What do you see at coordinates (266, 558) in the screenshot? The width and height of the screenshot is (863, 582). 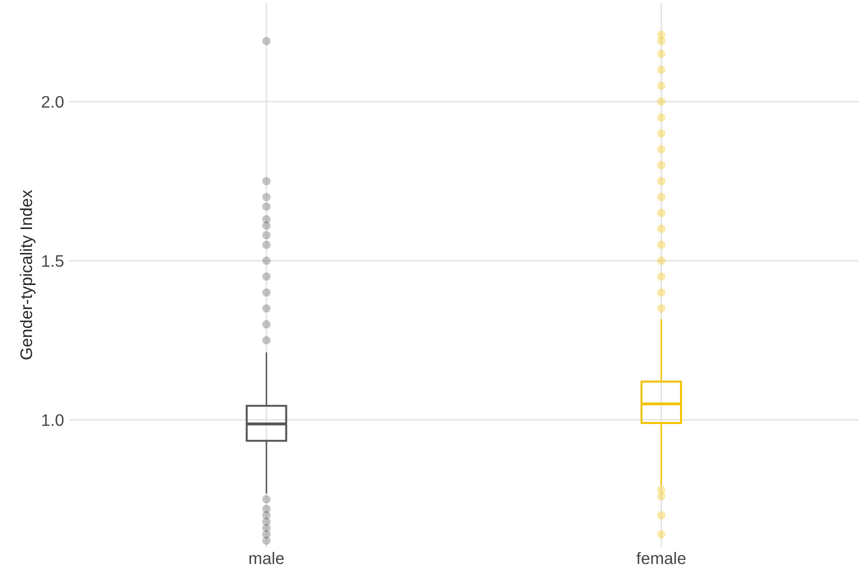 I see `x-tick-label: male` at bounding box center [266, 558].